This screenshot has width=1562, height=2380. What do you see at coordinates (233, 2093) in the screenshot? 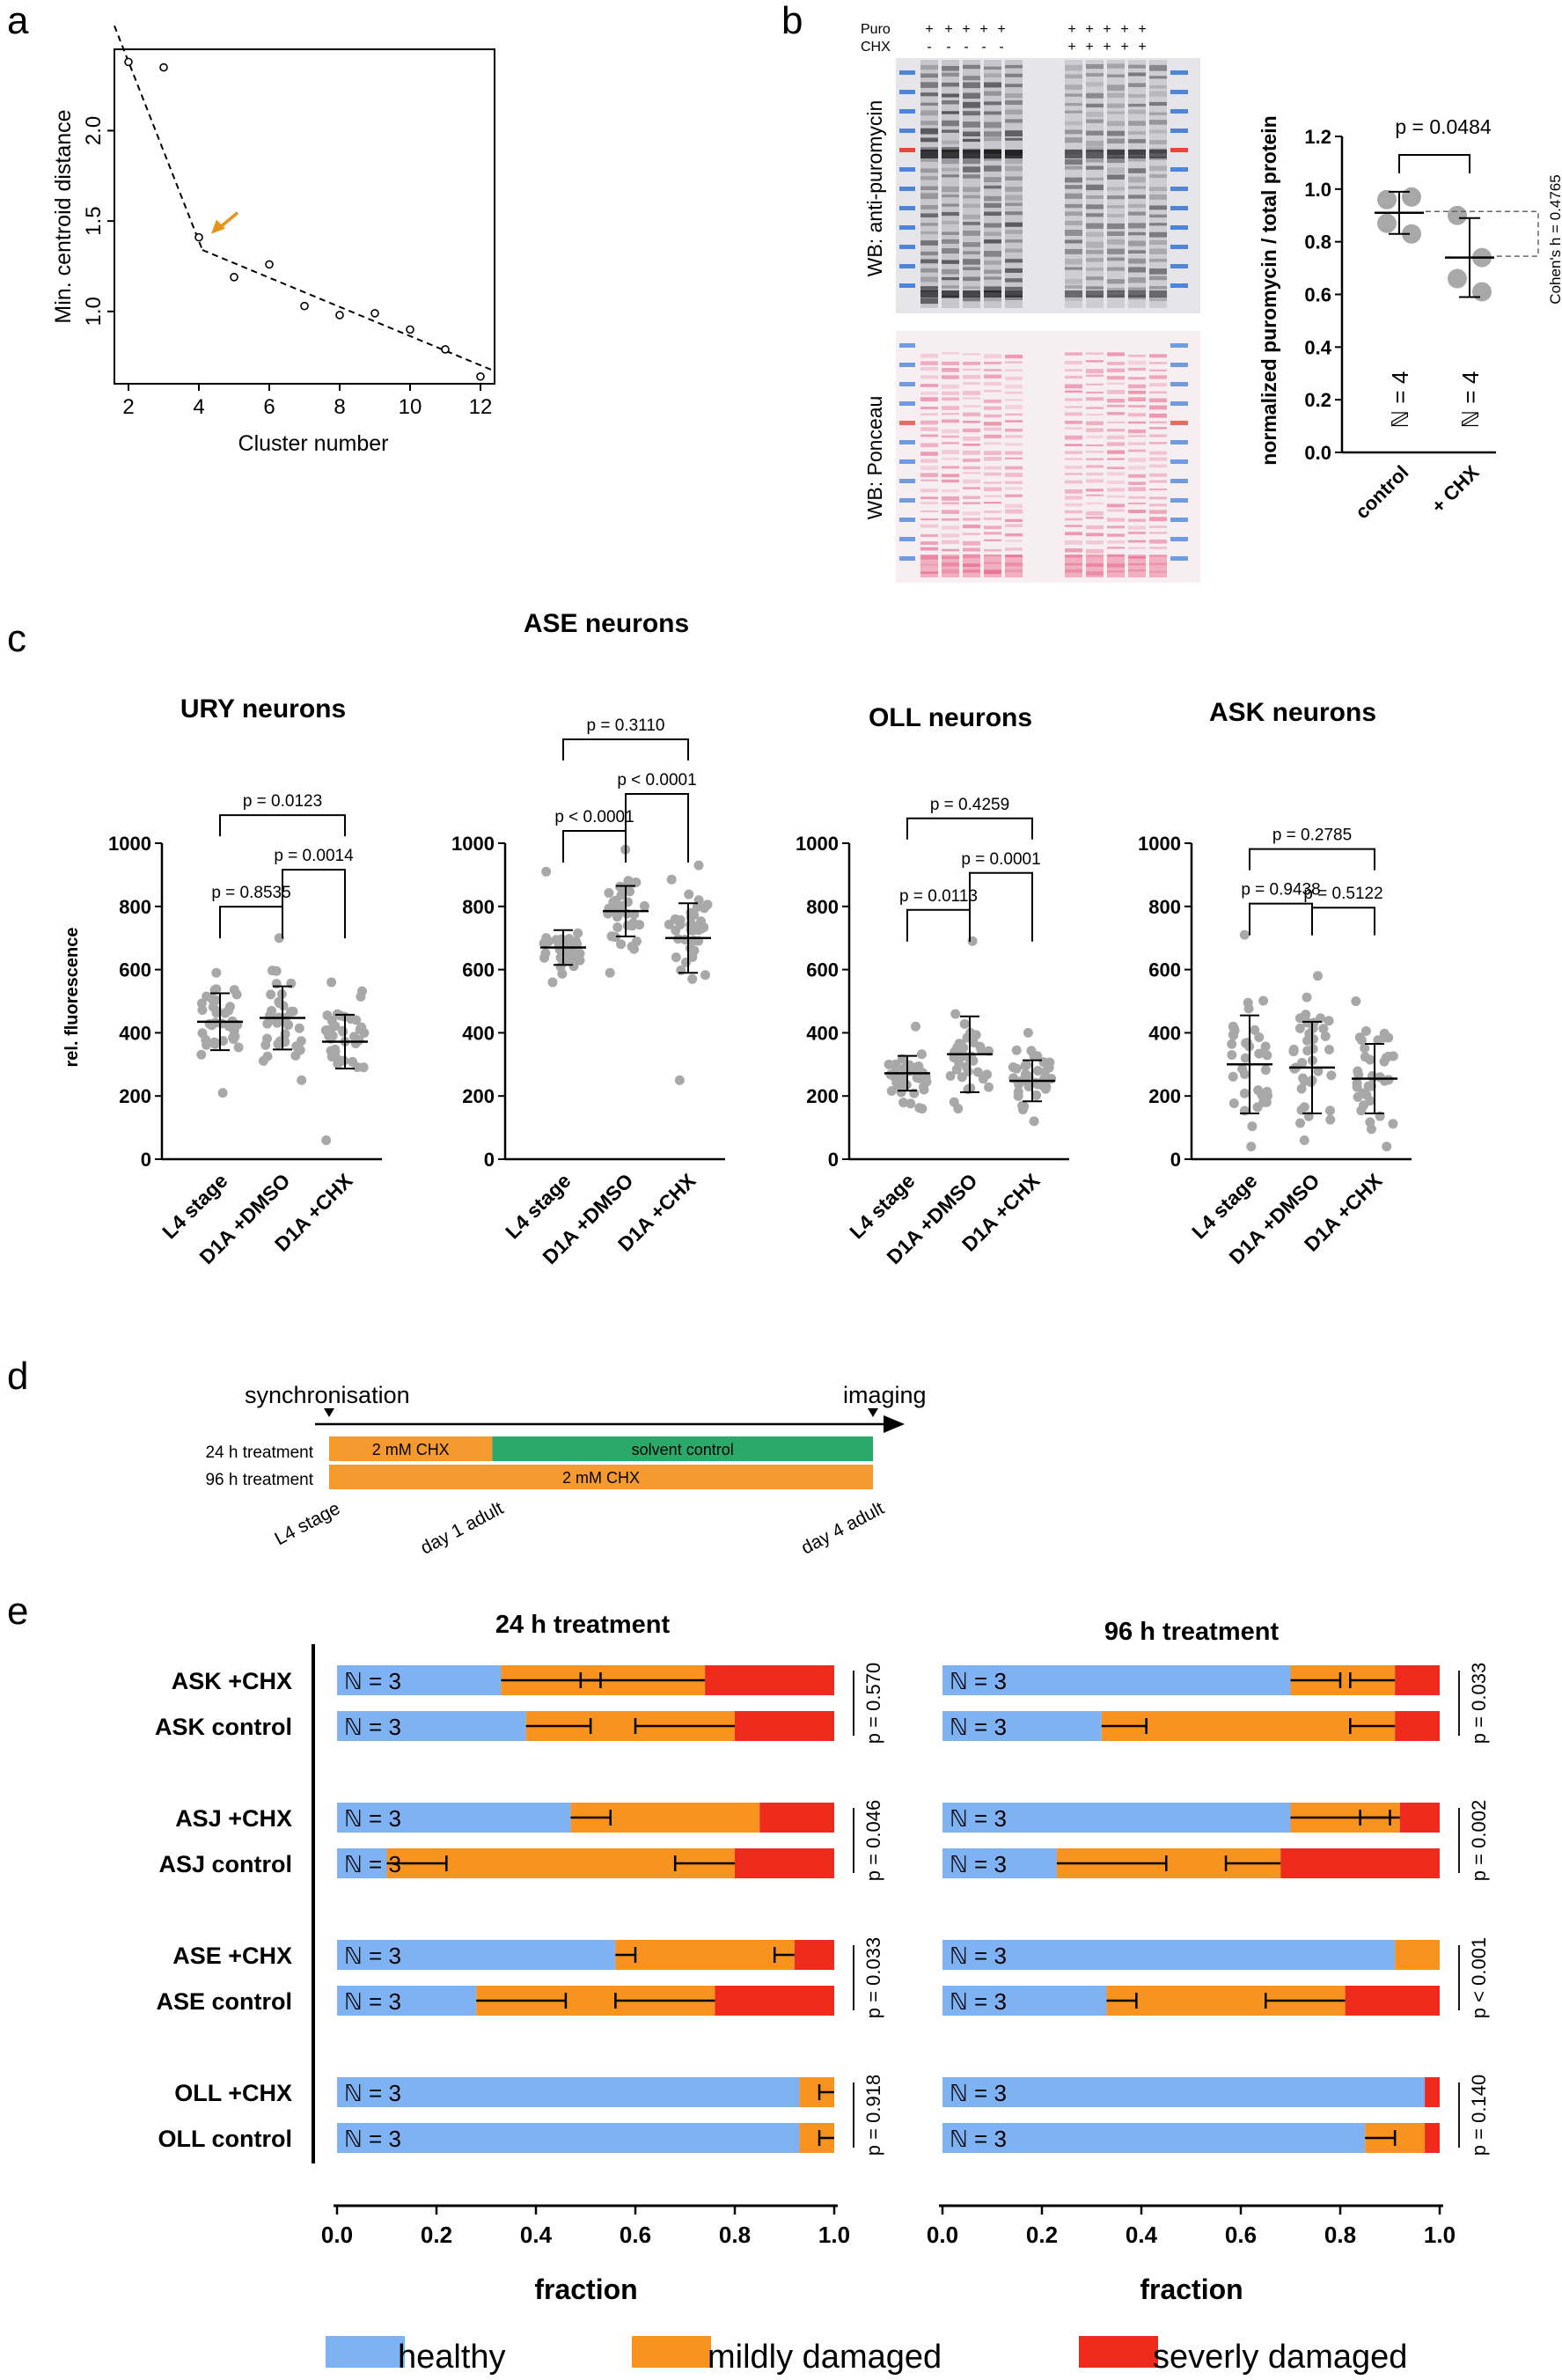
I see `panel-e-row-label: OLL +CHX` at bounding box center [233, 2093].